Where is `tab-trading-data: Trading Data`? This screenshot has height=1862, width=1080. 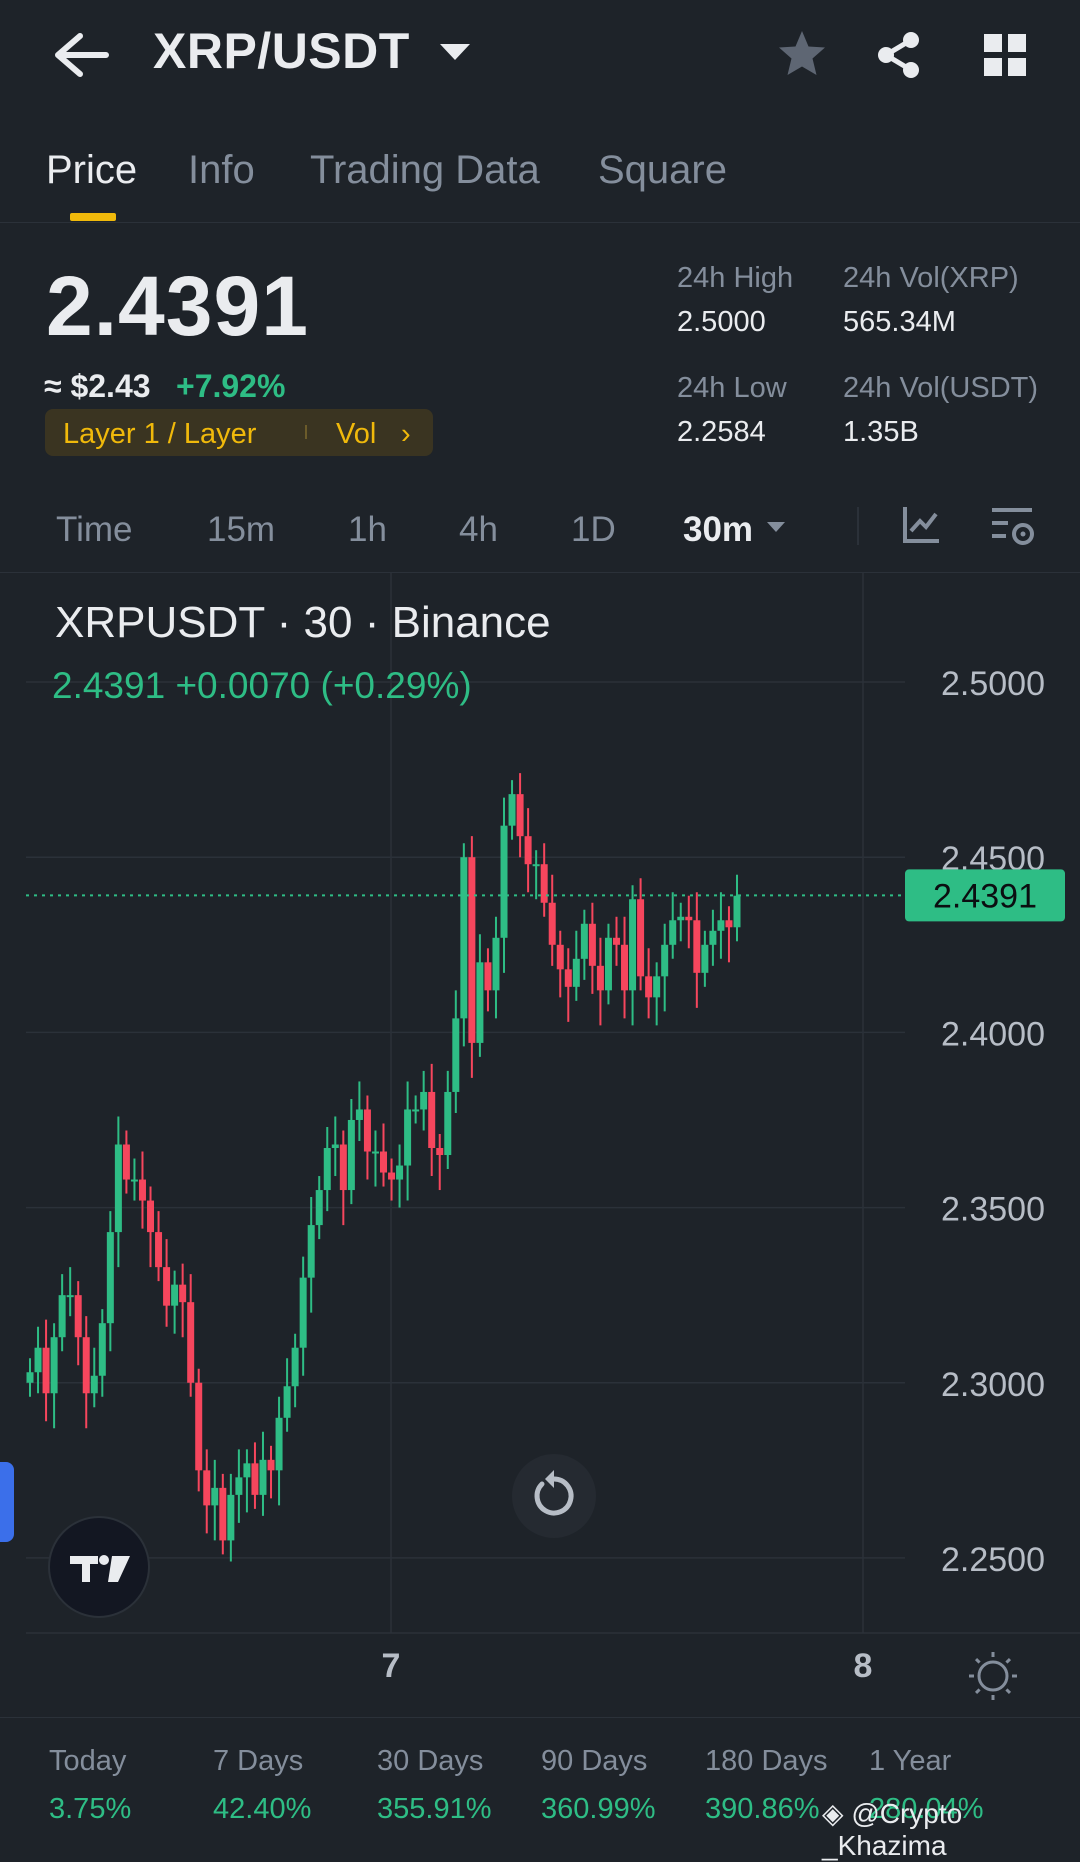 tab-trading-data: Trading Data is located at coordinates (425, 170).